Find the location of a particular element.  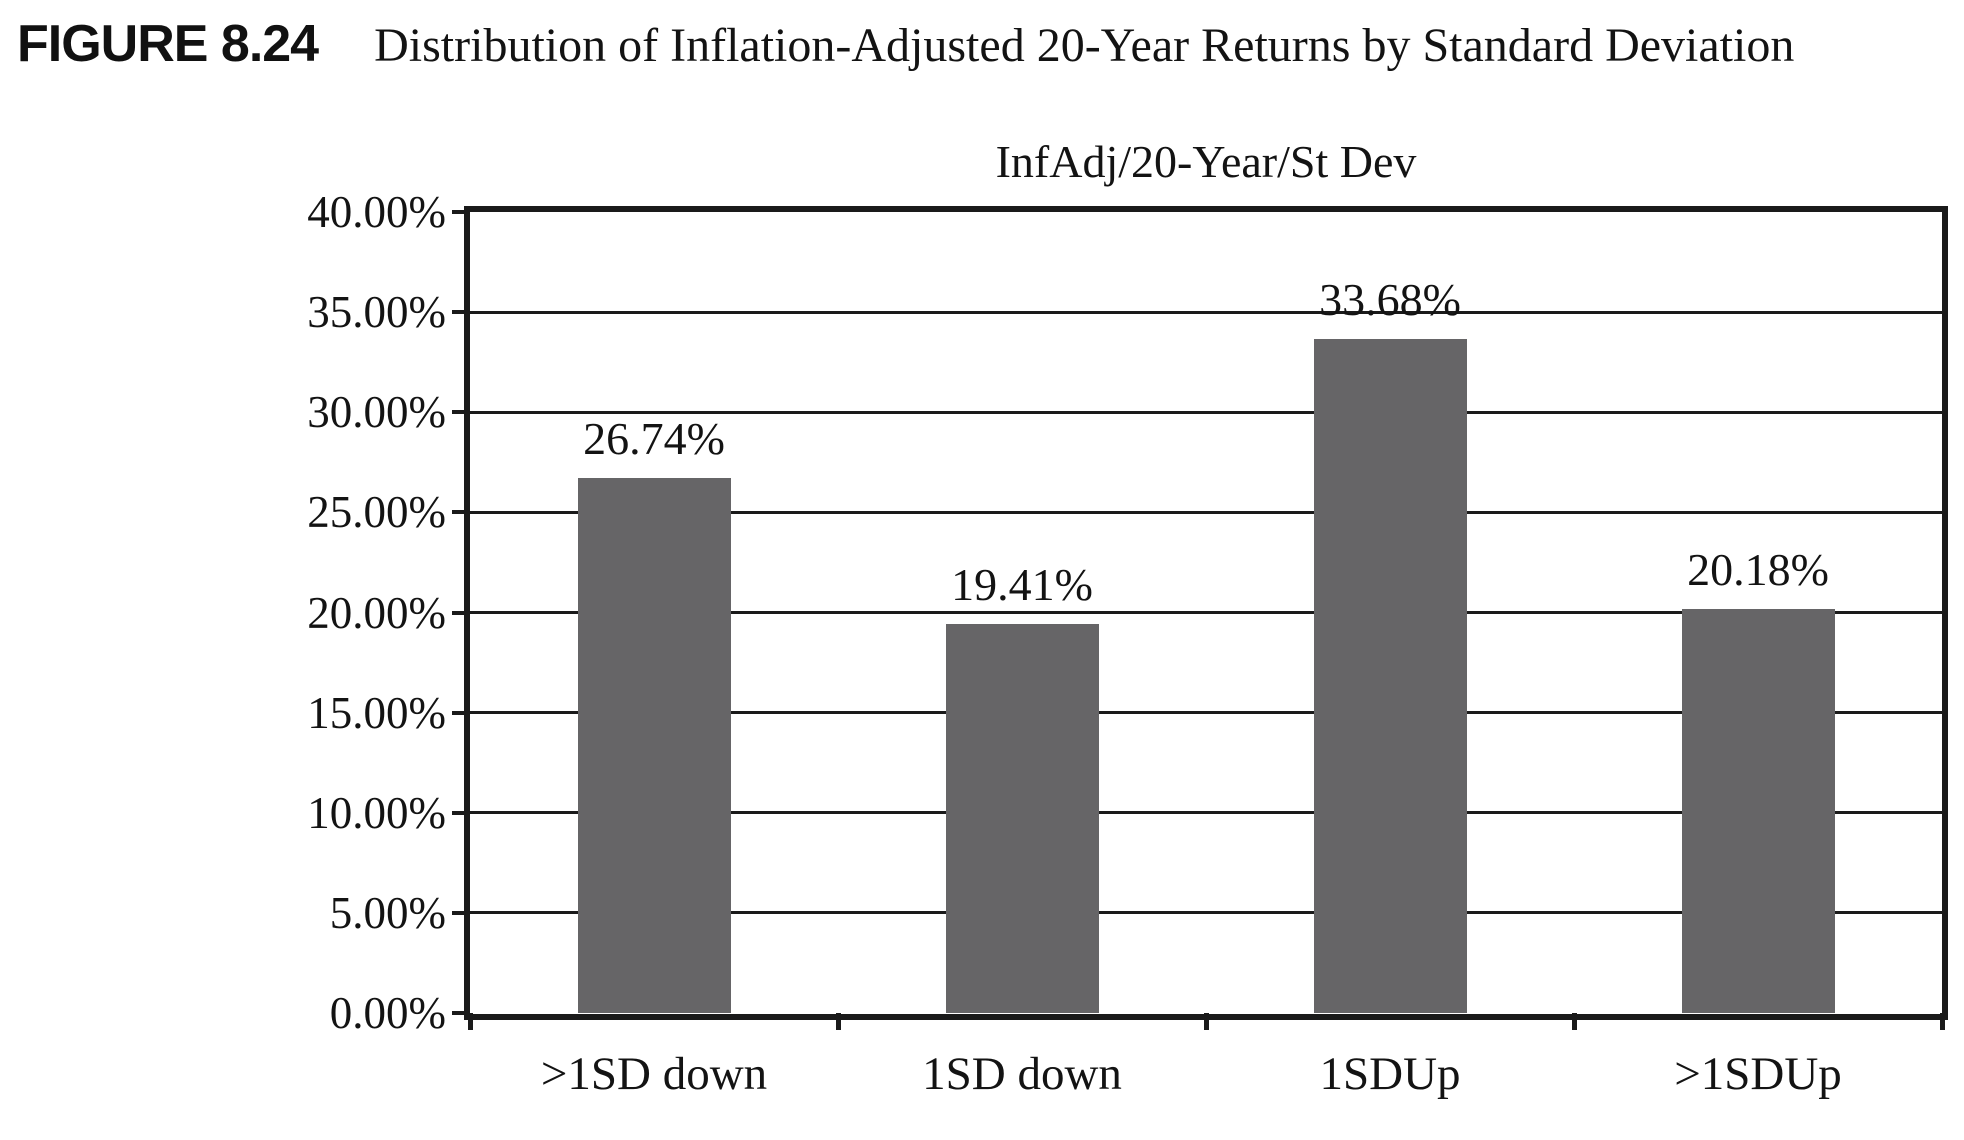

y-tick-label: 40.00% is located at coordinates (376, 212).